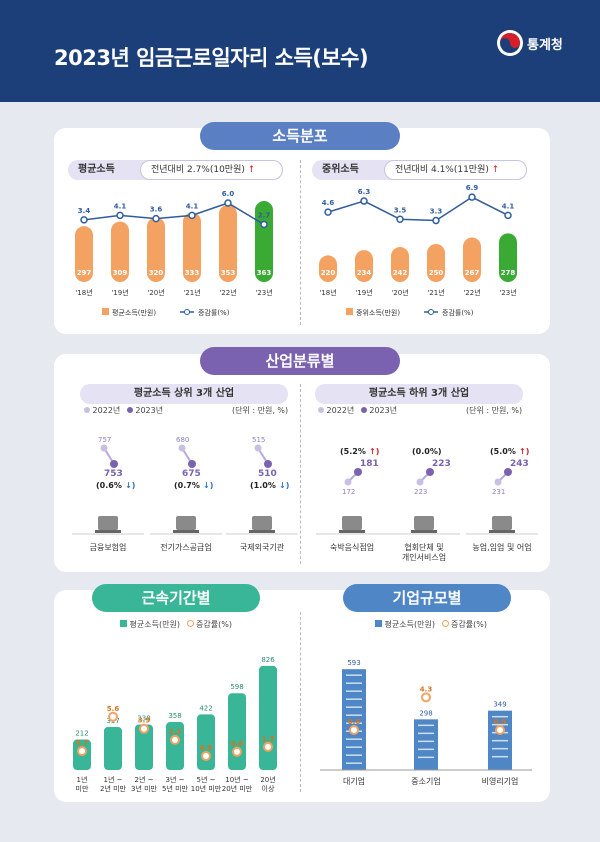  What do you see at coordinates (186, 523) in the screenshot?
I see `plug-icon-shape` at bounding box center [186, 523].